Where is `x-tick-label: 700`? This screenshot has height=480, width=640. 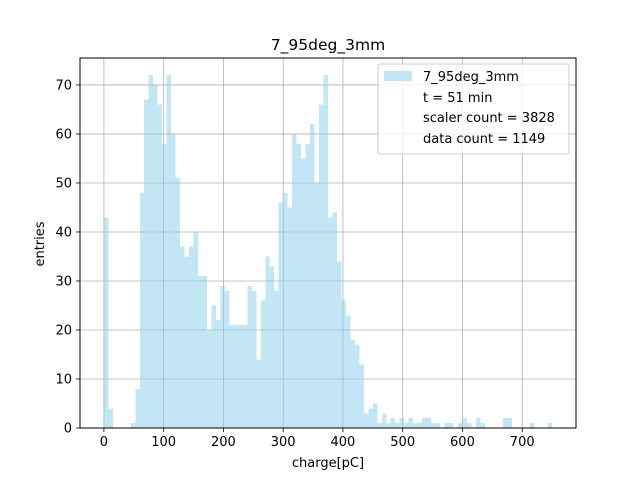
x-tick-label: 700 is located at coordinates (522, 442).